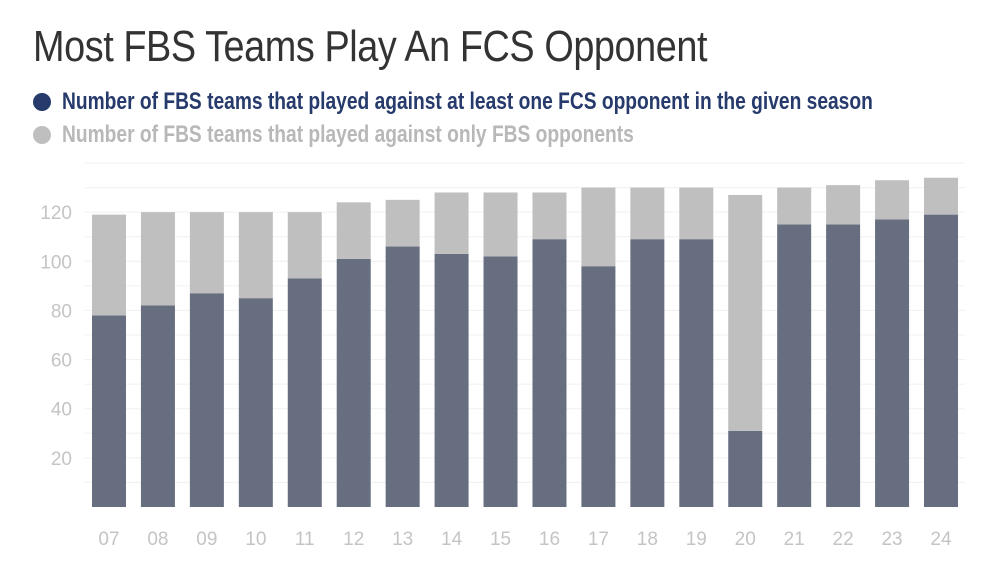  Describe the element at coordinates (891, 539) in the screenshot. I see `x-tick-label: 23` at that location.